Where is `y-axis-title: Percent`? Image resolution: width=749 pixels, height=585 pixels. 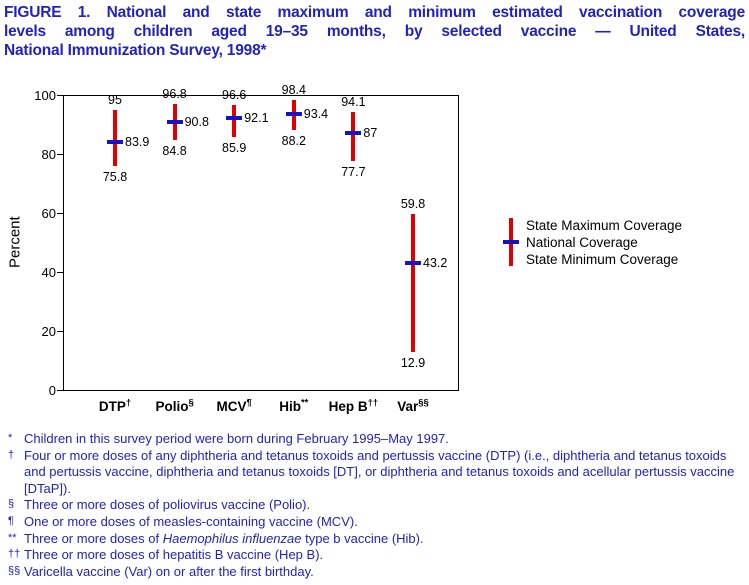
y-axis-title: Percent is located at coordinates (15, 242).